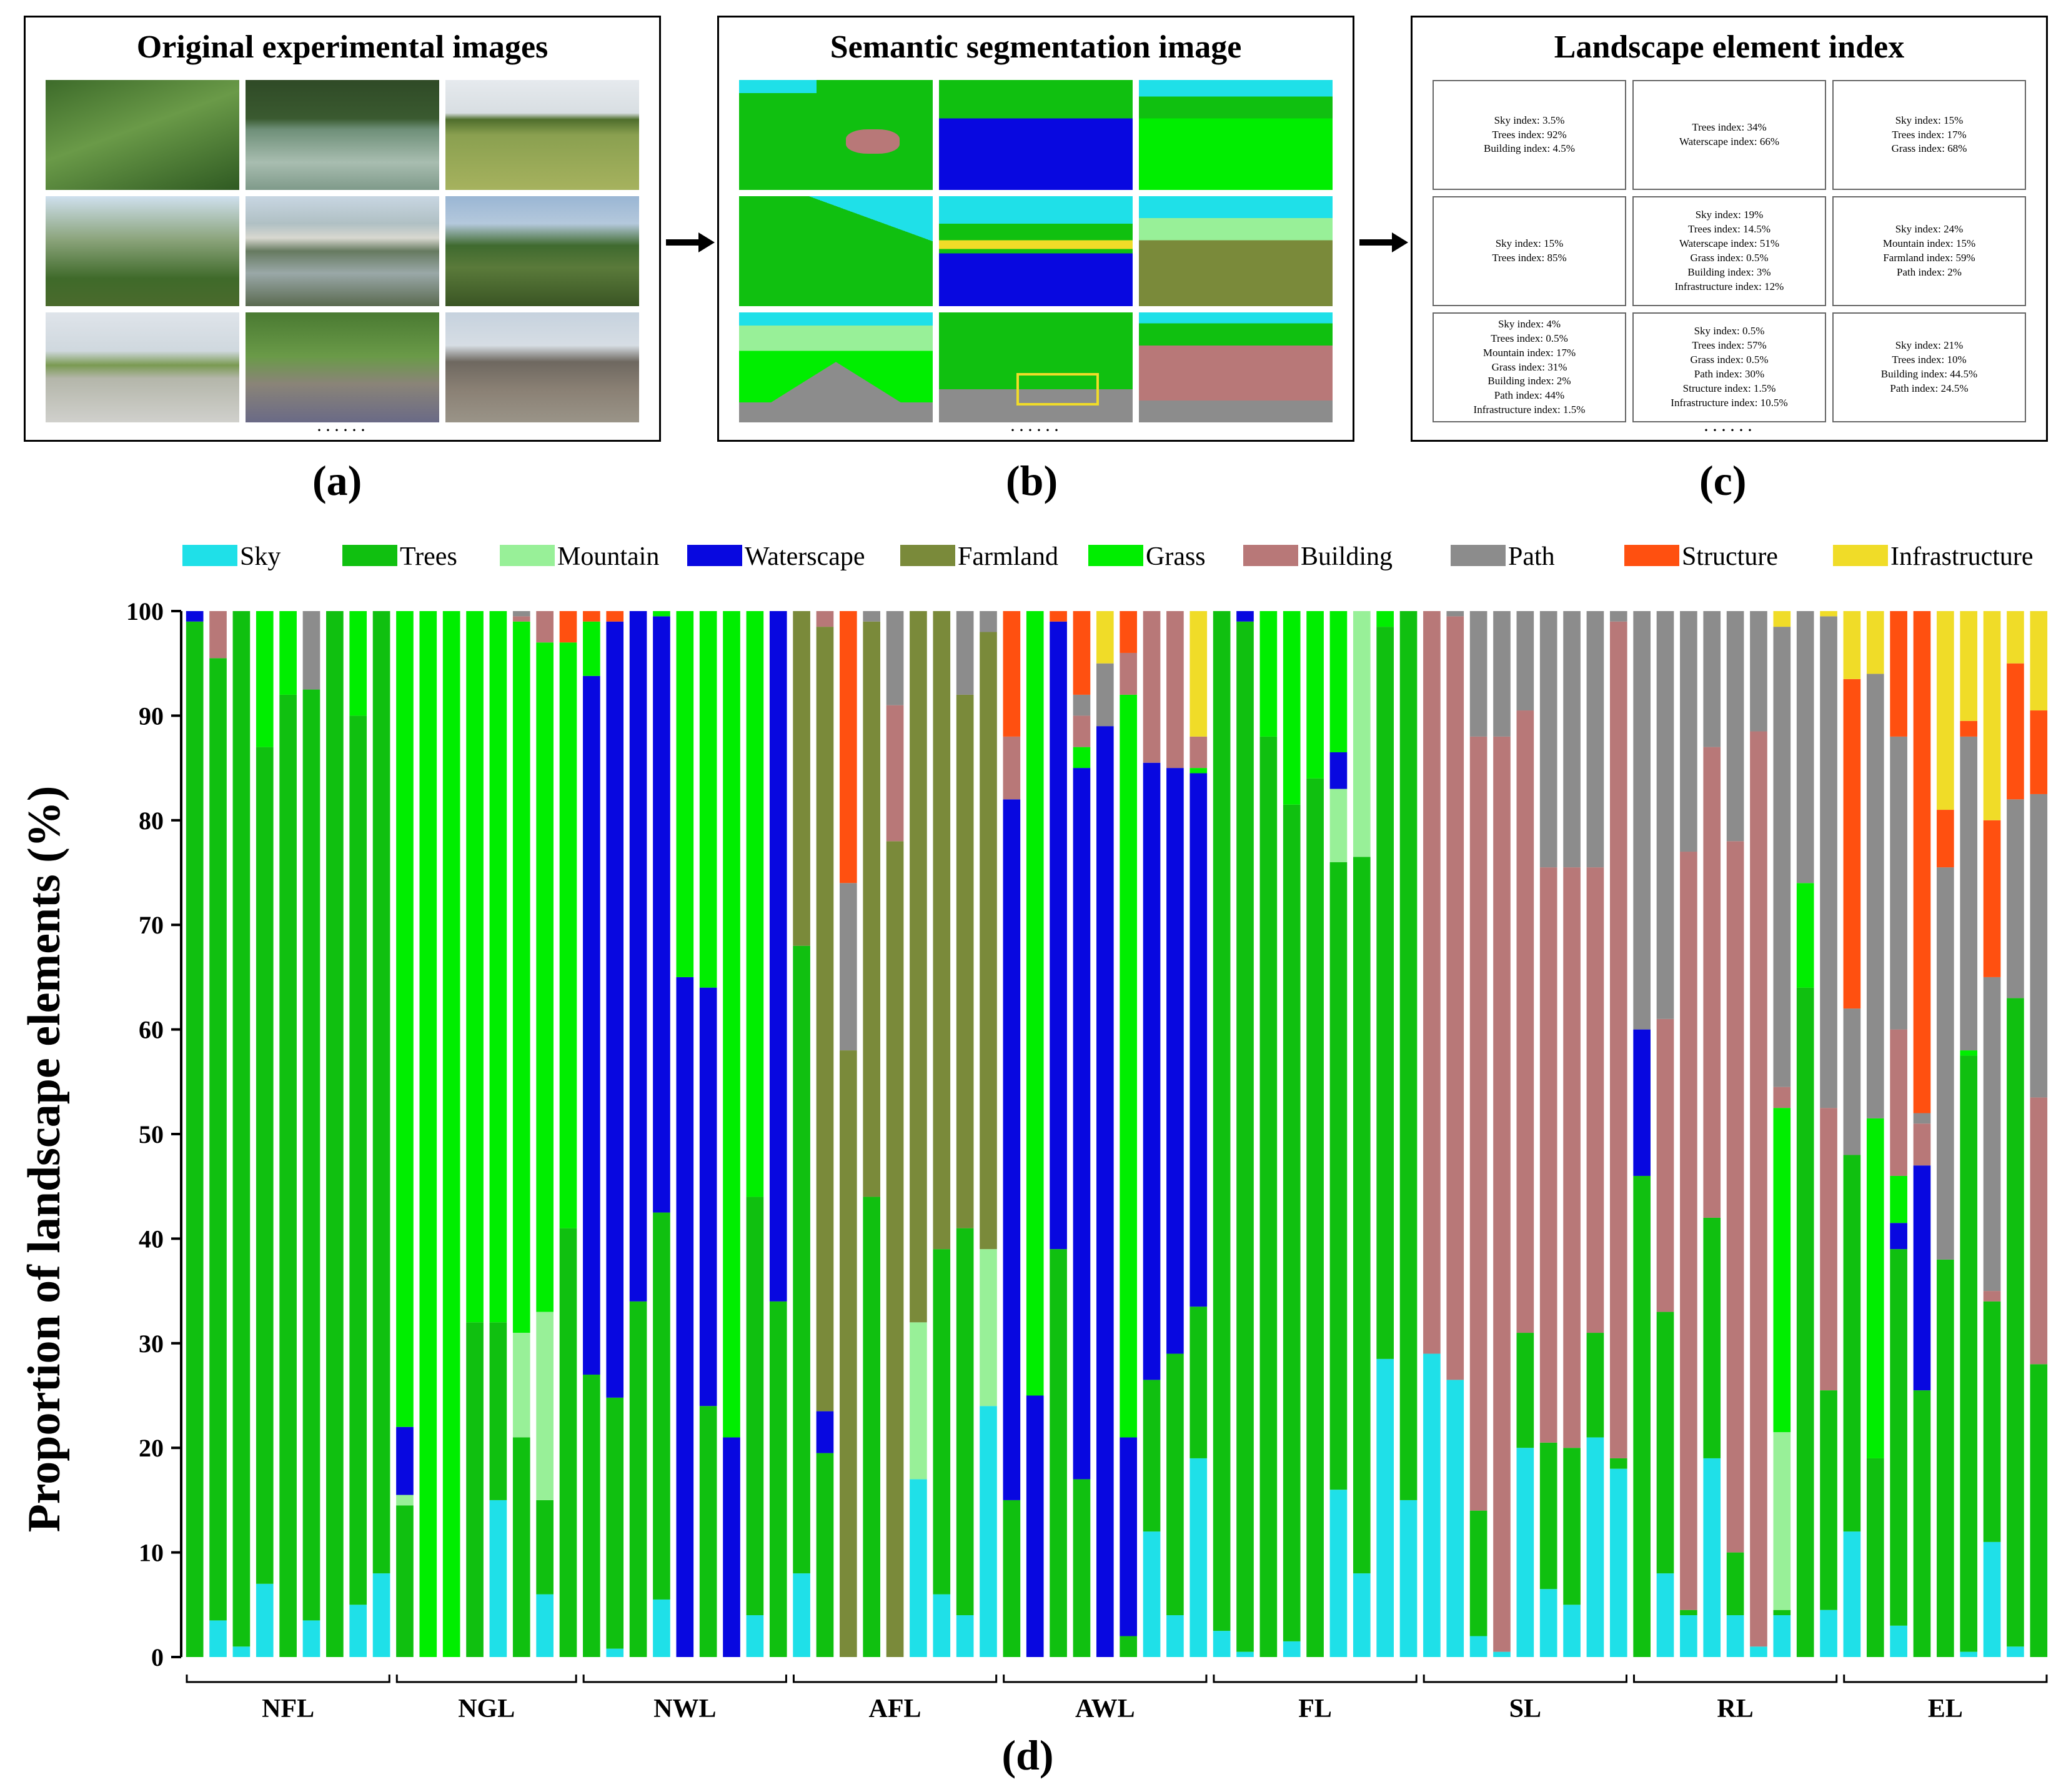 The width and height of the screenshot is (2066, 1792). I want to click on legend-swatch-grass, so click(1115, 555).